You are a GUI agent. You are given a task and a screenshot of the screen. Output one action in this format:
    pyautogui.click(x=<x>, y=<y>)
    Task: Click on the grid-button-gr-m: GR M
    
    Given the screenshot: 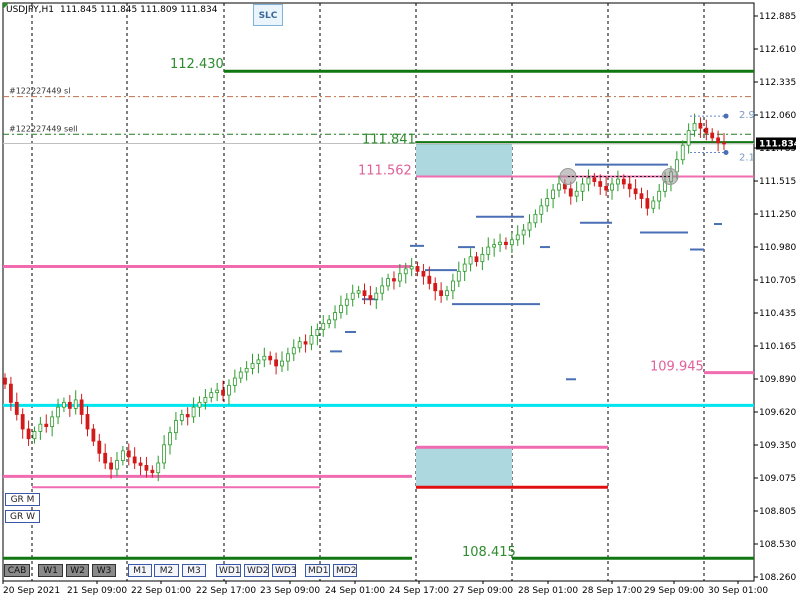 What is the action you would take?
    pyautogui.click(x=22, y=499)
    